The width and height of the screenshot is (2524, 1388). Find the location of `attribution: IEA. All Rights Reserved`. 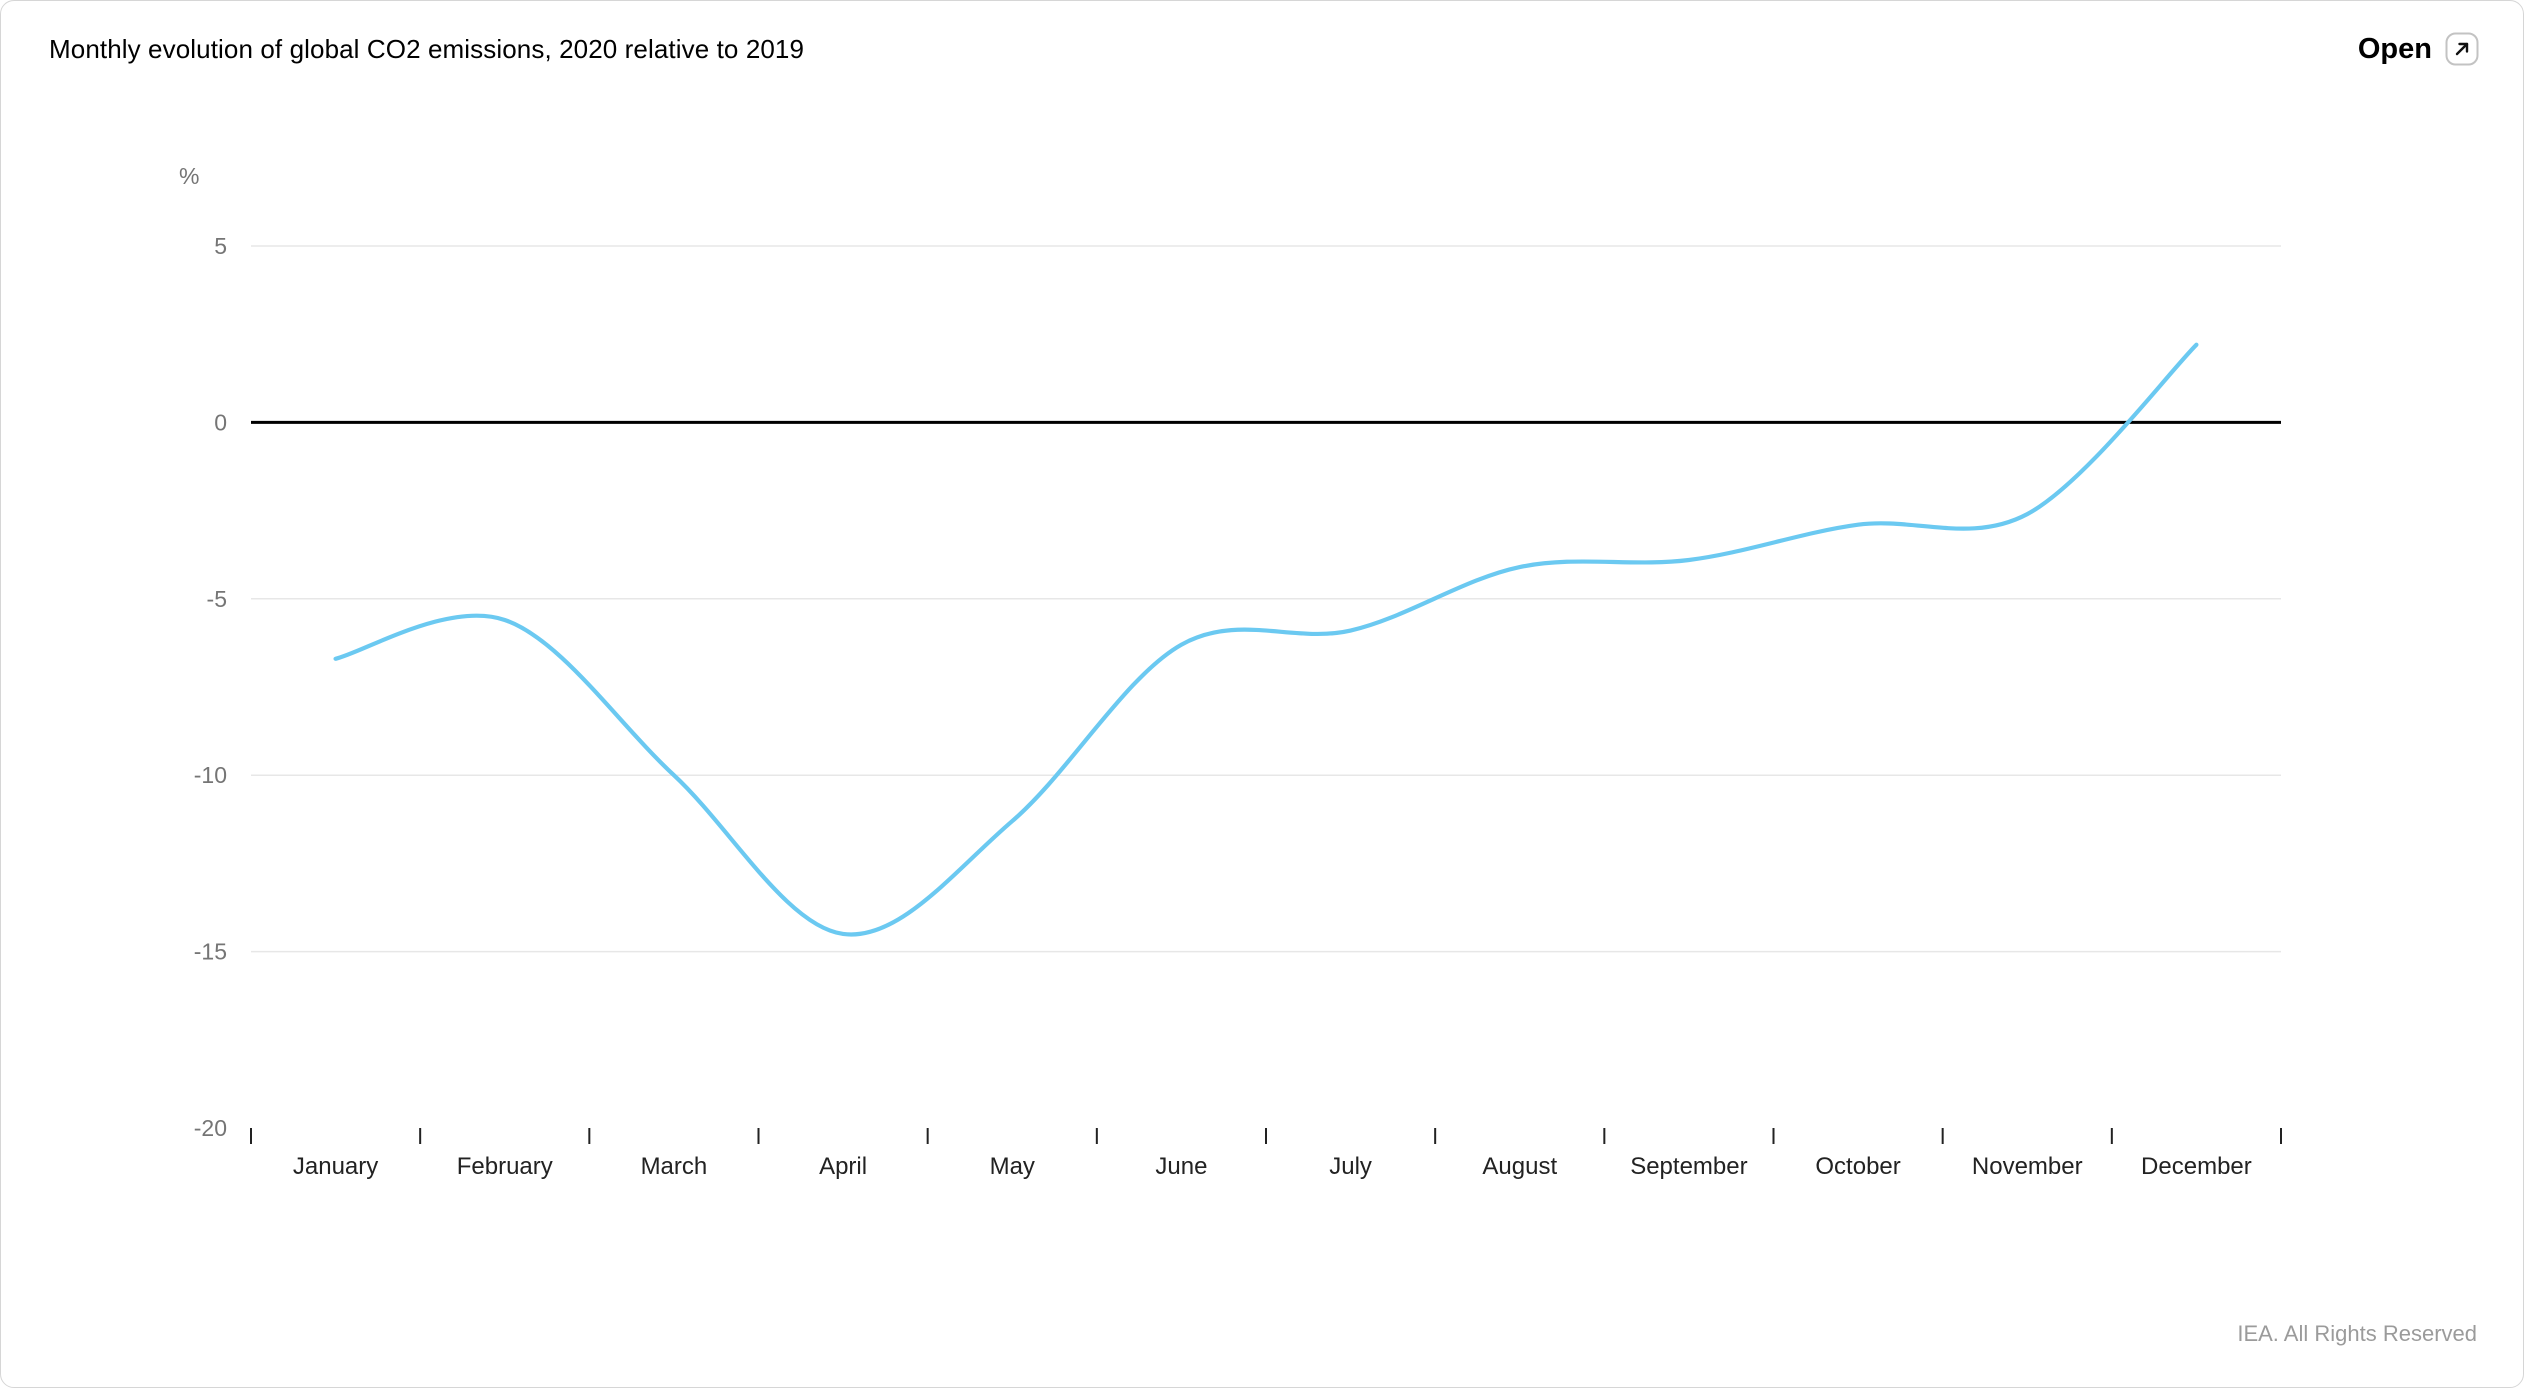

attribution: IEA. All Rights Reserved is located at coordinates (2357, 1333).